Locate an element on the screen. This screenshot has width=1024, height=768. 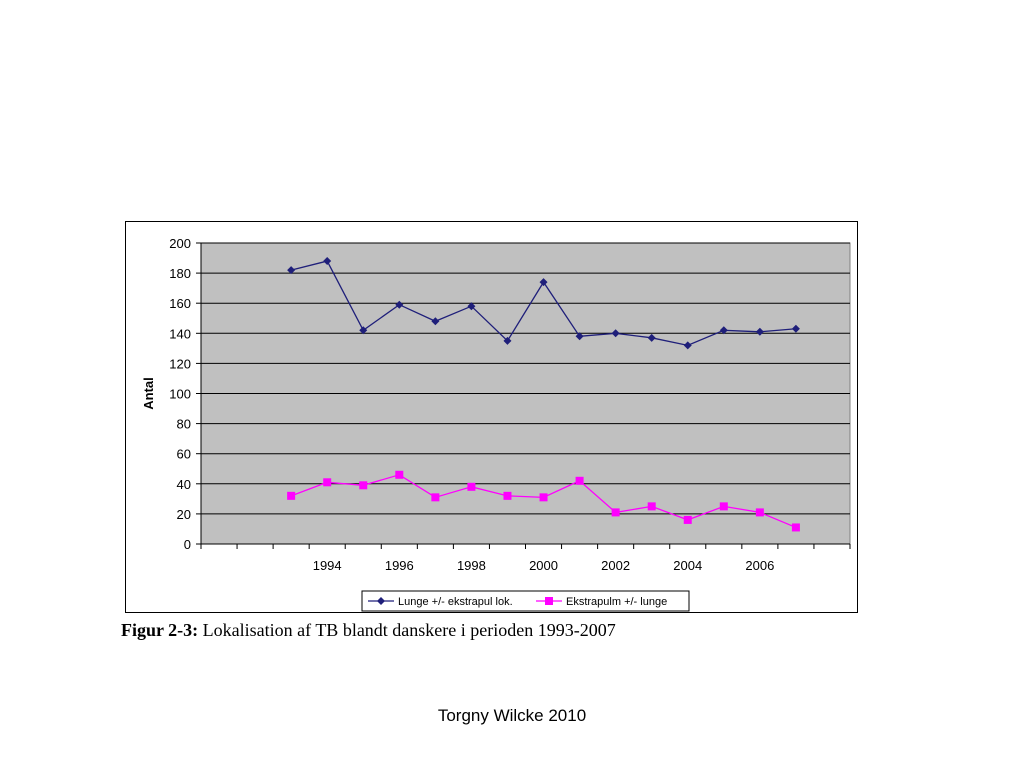
x-tick-label: 2000 is located at coordinates (543, 565).